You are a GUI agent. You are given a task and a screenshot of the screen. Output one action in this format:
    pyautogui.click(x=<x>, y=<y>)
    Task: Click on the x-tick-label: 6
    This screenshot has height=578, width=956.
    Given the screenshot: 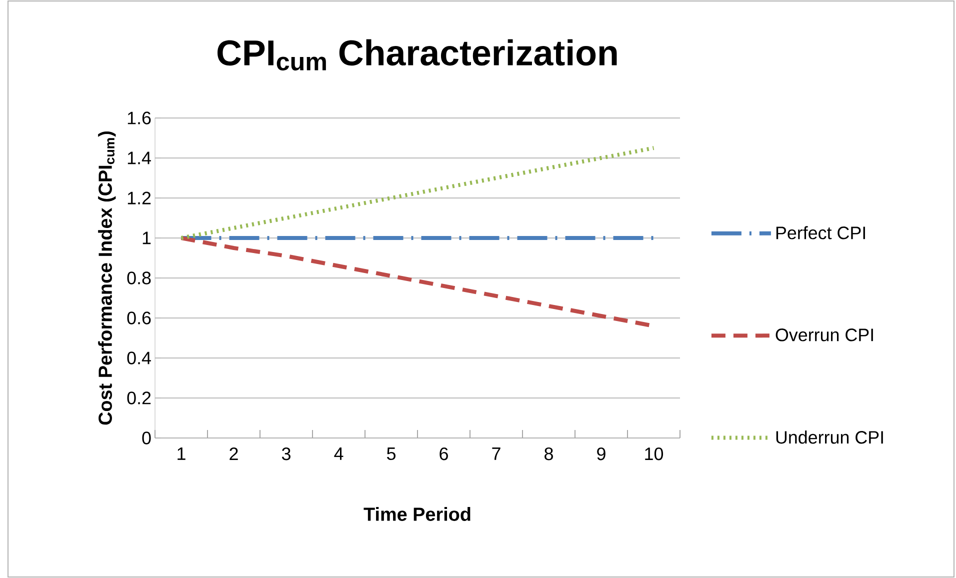 What is the action you would take?
    pyautogui.click(x=444, y=453)
    